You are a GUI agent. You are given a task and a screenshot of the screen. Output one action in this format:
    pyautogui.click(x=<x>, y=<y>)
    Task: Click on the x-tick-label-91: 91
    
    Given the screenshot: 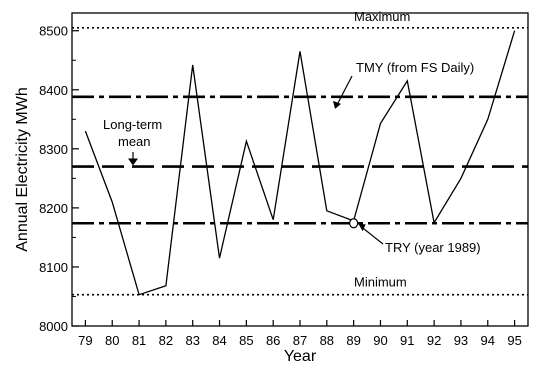 What is the action you would take?
    pyautogui.click(x=407, y=340)
    